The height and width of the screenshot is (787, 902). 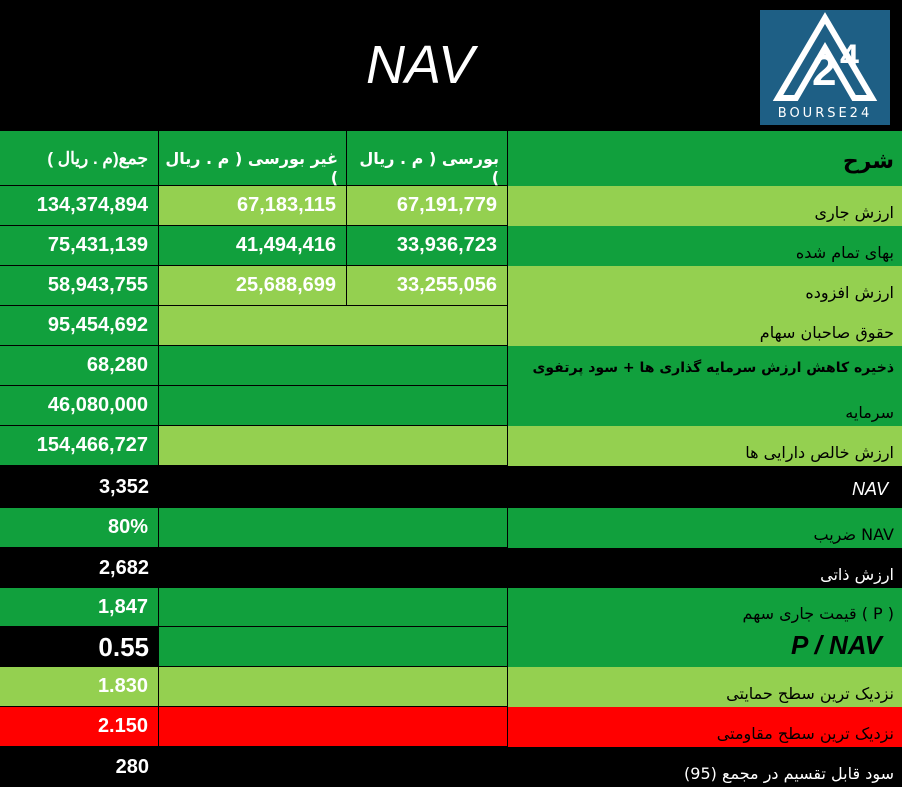 I want to click on row-label: نزدیک ترین سطح حمایتی, so click(x=705, y=687).